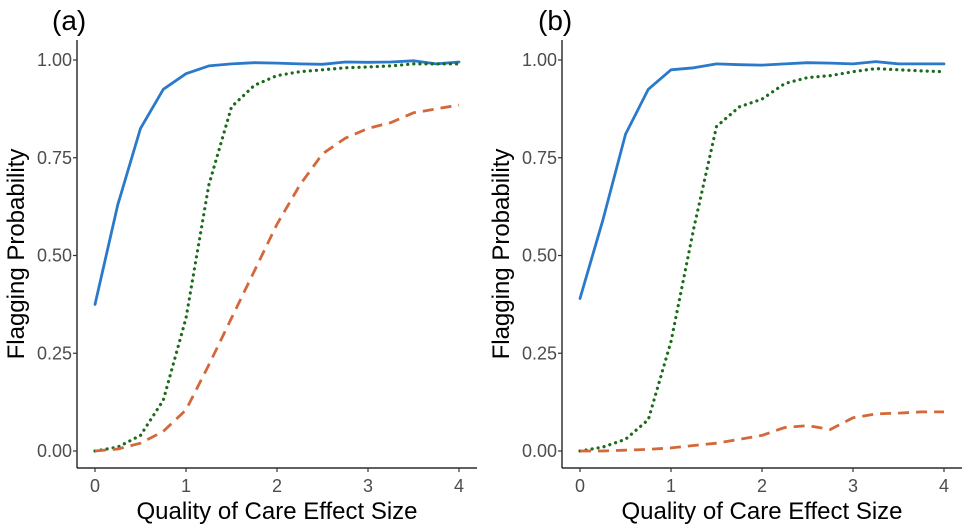 This screenshot has width=969, height=529. What do you see at coordinates (762, 431) in the screenshot?
I see `series-line-dashed` at bounding box center [762, 431].